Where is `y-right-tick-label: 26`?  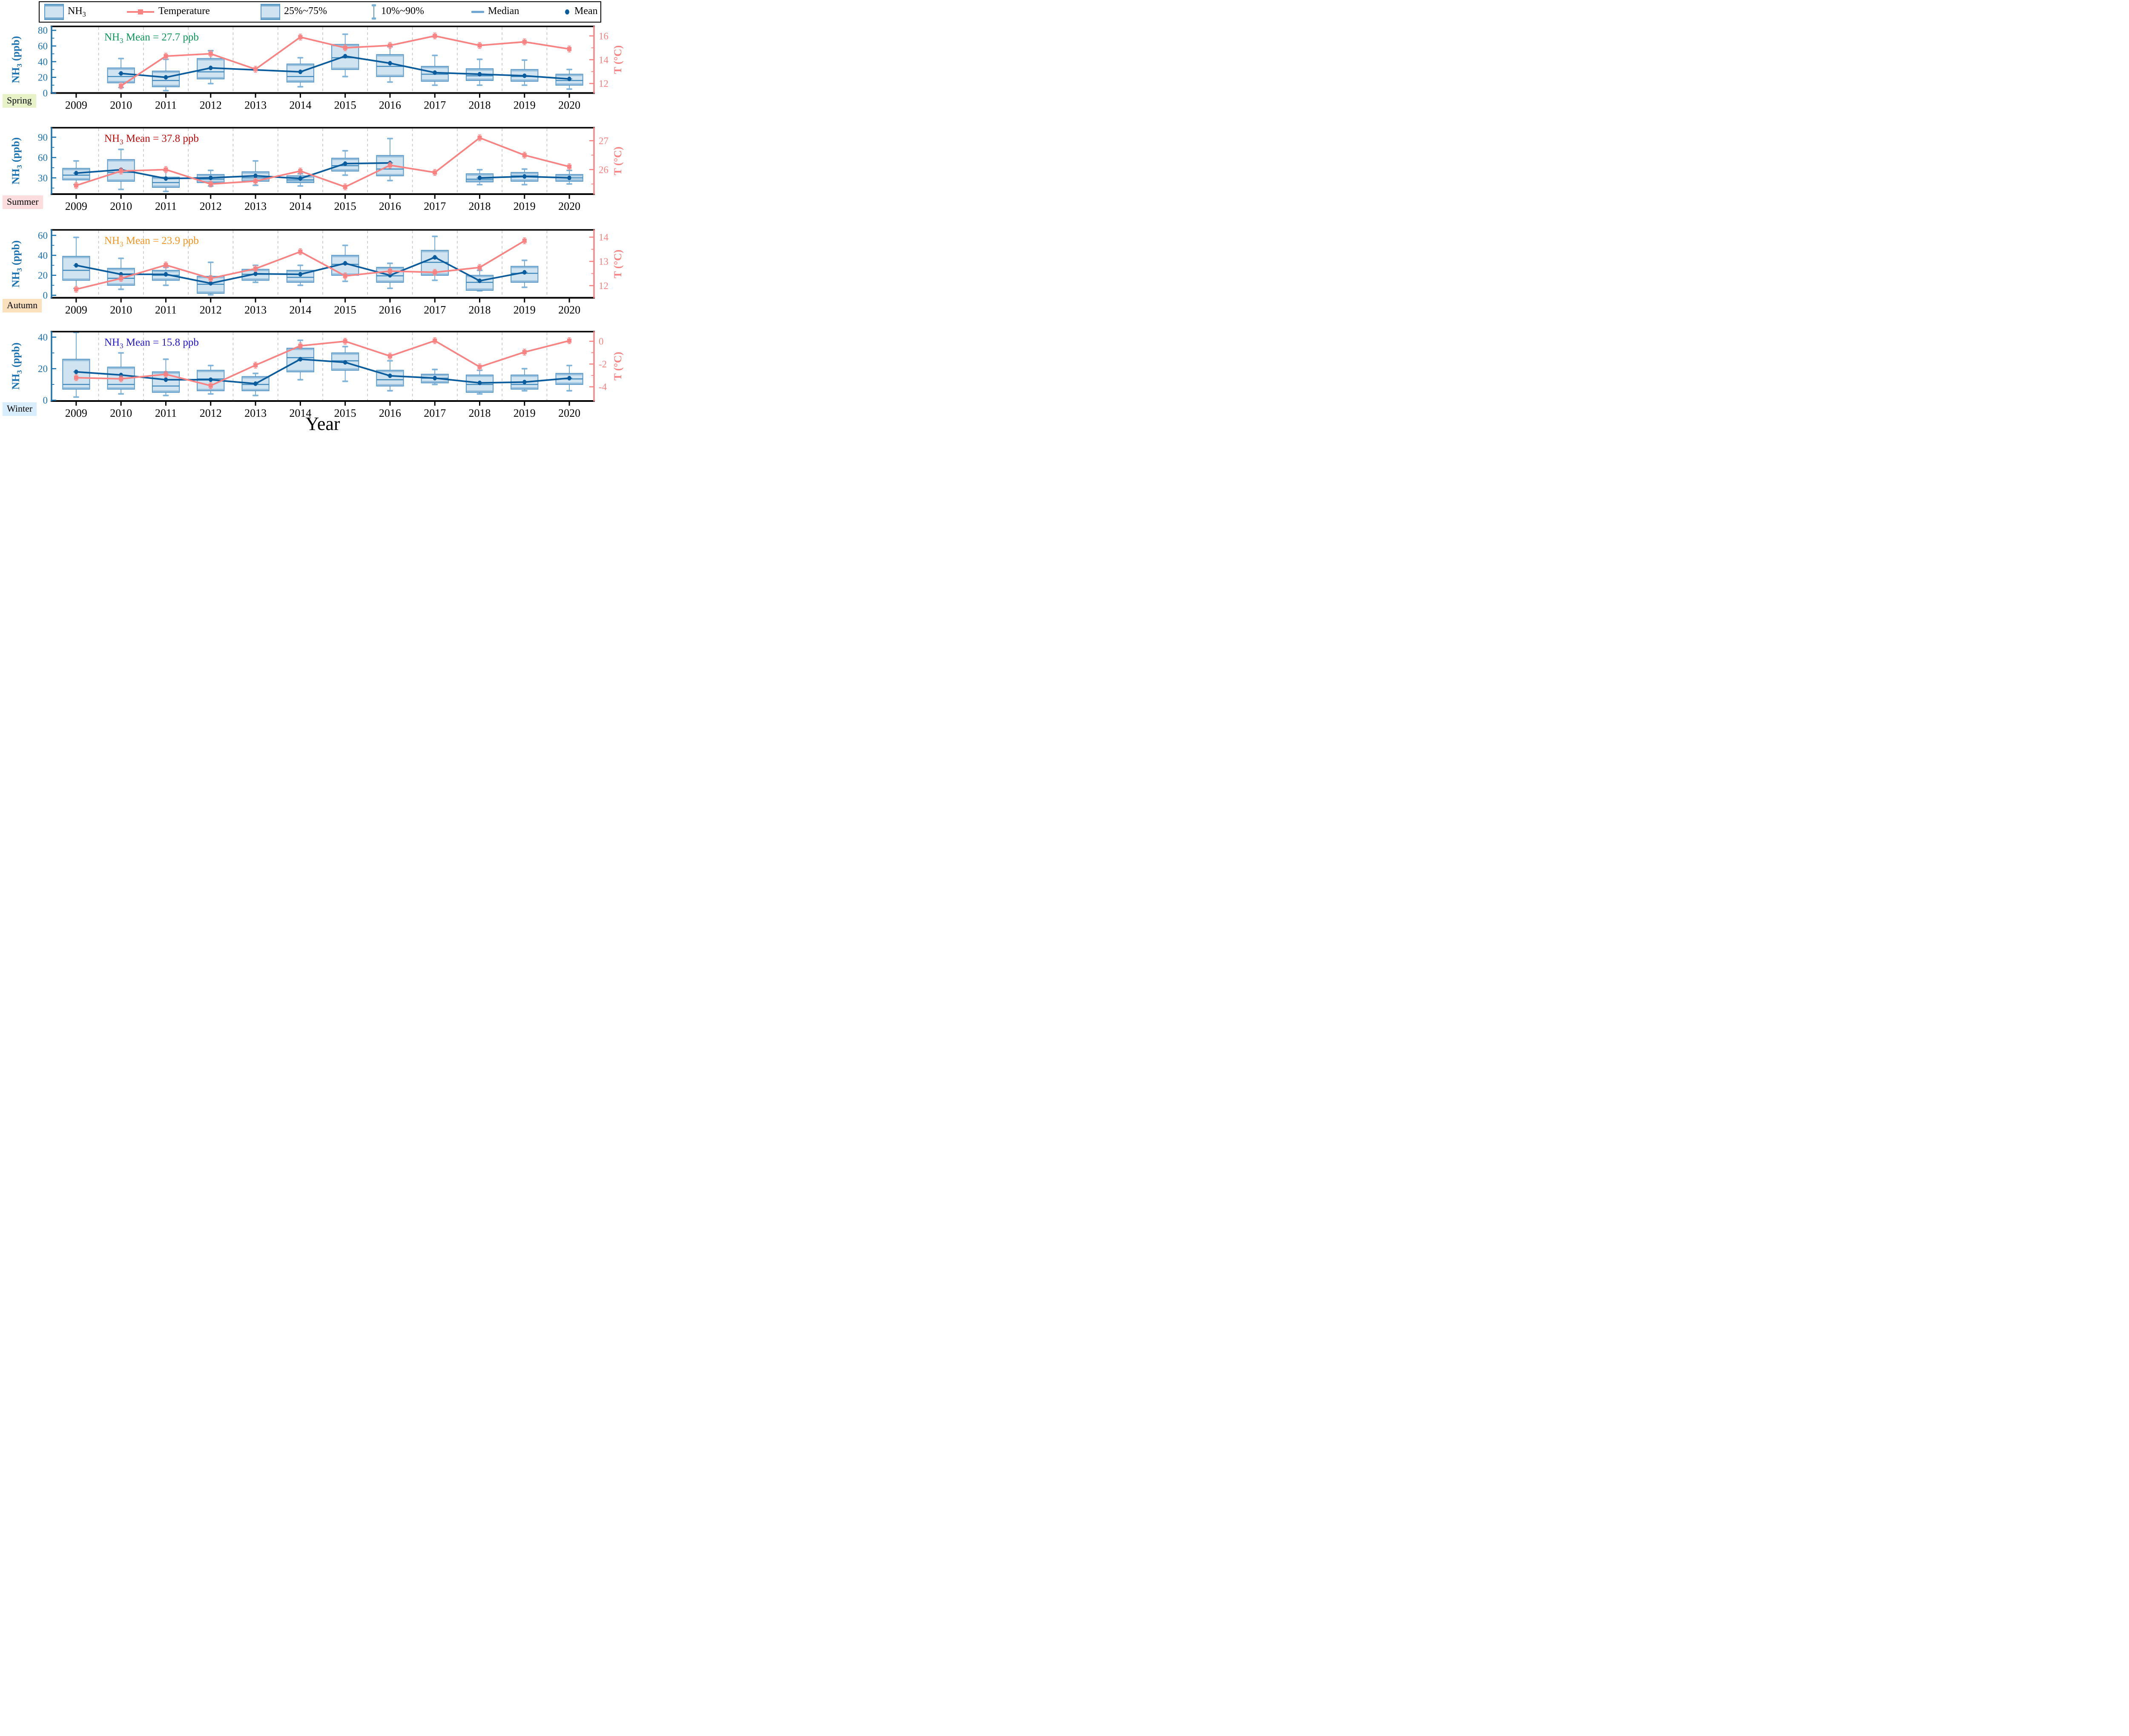 y-right-tick-label: 26 is located at coordinates (604, 169).